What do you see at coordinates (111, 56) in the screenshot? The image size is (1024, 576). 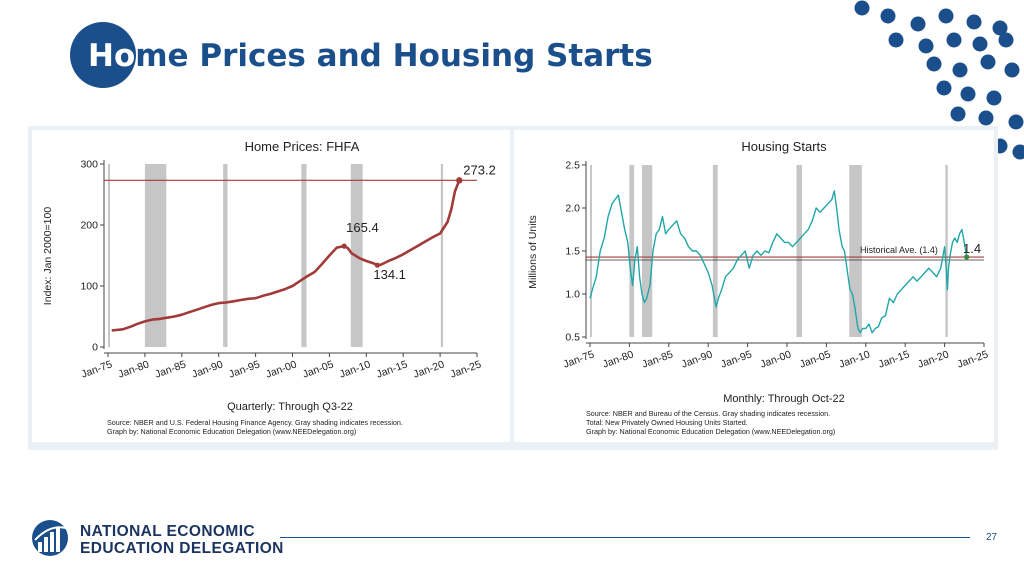 I see `title-prefix: Ho` at bounding box center [111, 56].